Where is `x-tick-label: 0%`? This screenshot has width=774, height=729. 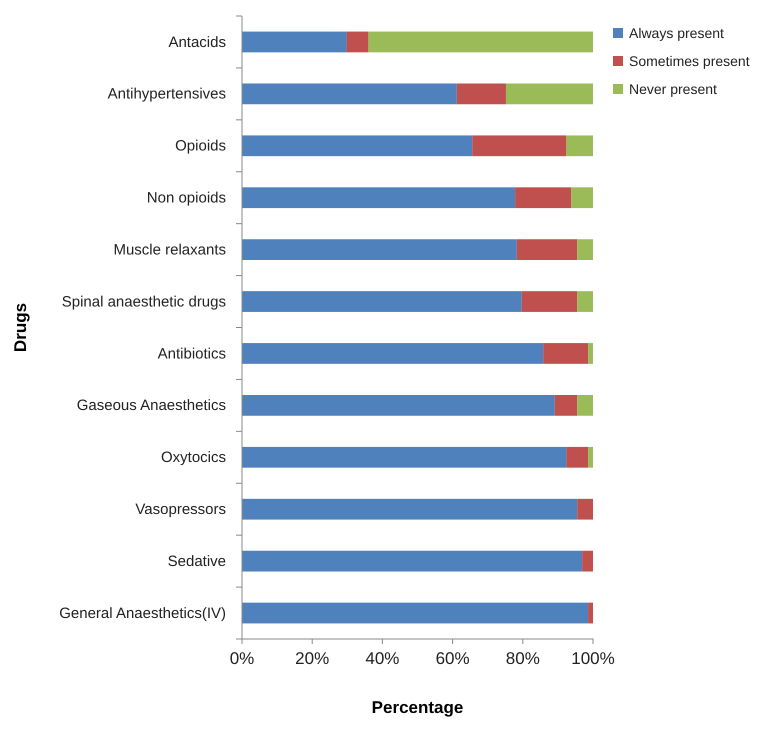
x-tick-label: 0% is located at coordinates (242, 658).